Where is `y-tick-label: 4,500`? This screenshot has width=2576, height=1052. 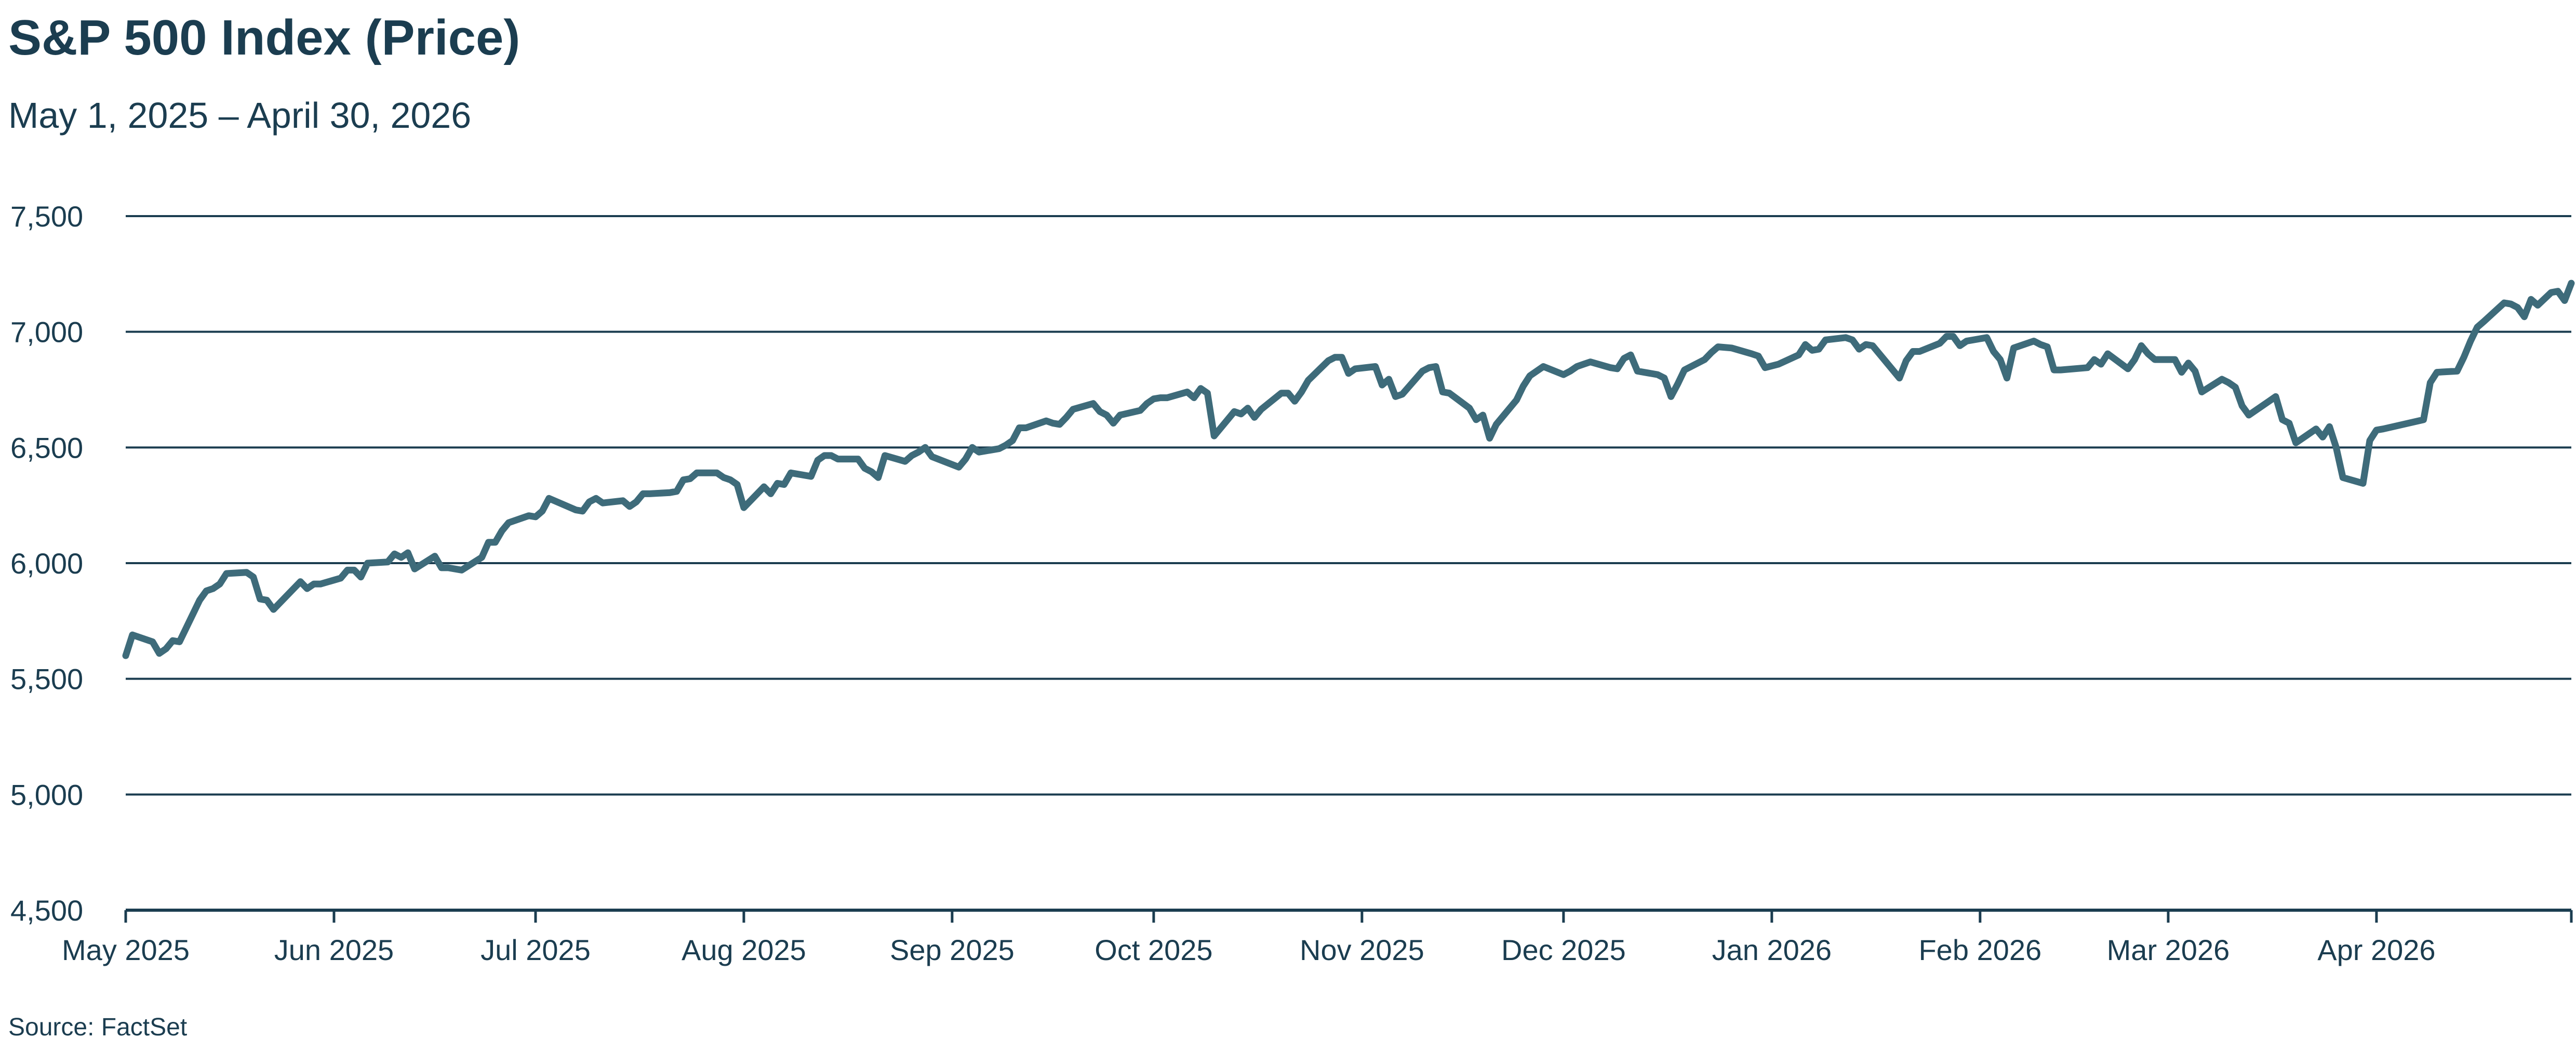
y-tick-label: 4,500 is located at coordinates (46, 910).